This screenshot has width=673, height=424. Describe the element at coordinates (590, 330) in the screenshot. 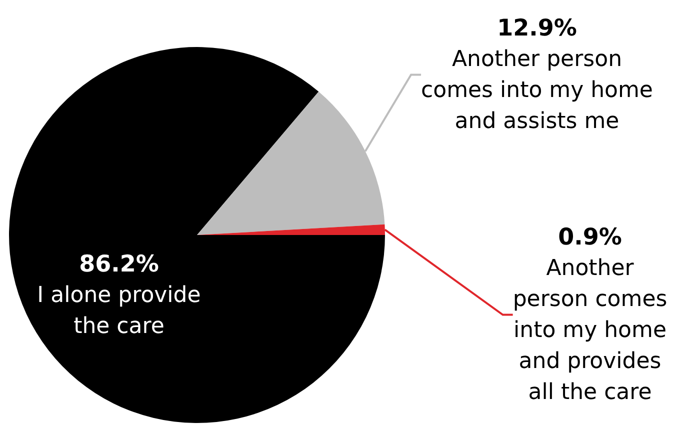

I see `slice-label: Another person comes into my home and provides all the care` at that location.